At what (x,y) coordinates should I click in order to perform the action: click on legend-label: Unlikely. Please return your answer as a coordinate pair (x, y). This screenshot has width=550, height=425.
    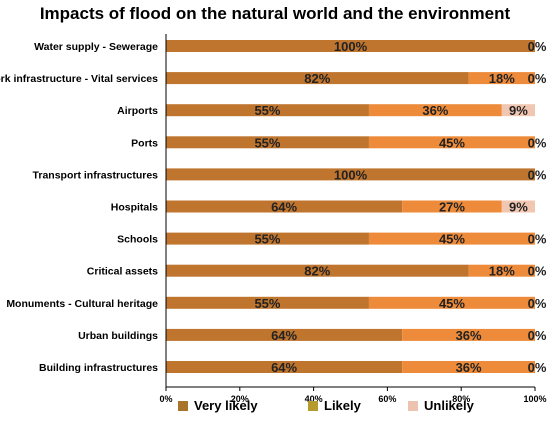
    Looking at the image, I should click on (449, 405).